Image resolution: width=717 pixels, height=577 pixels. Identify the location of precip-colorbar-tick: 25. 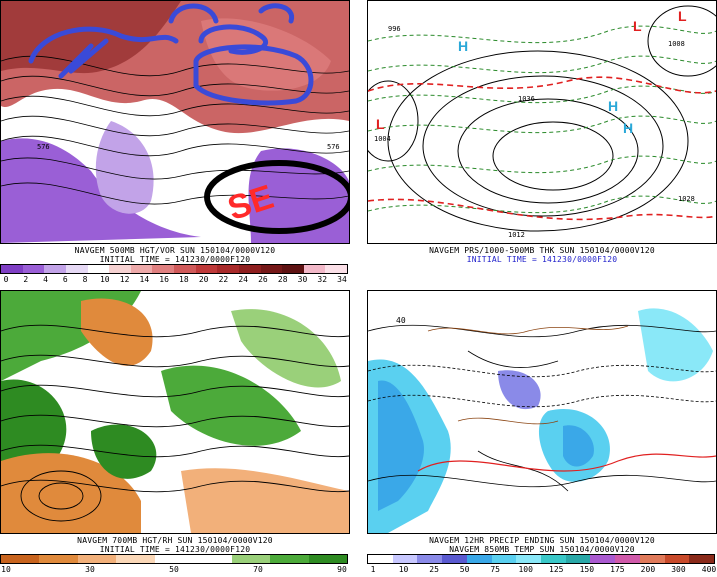
(434, 569).